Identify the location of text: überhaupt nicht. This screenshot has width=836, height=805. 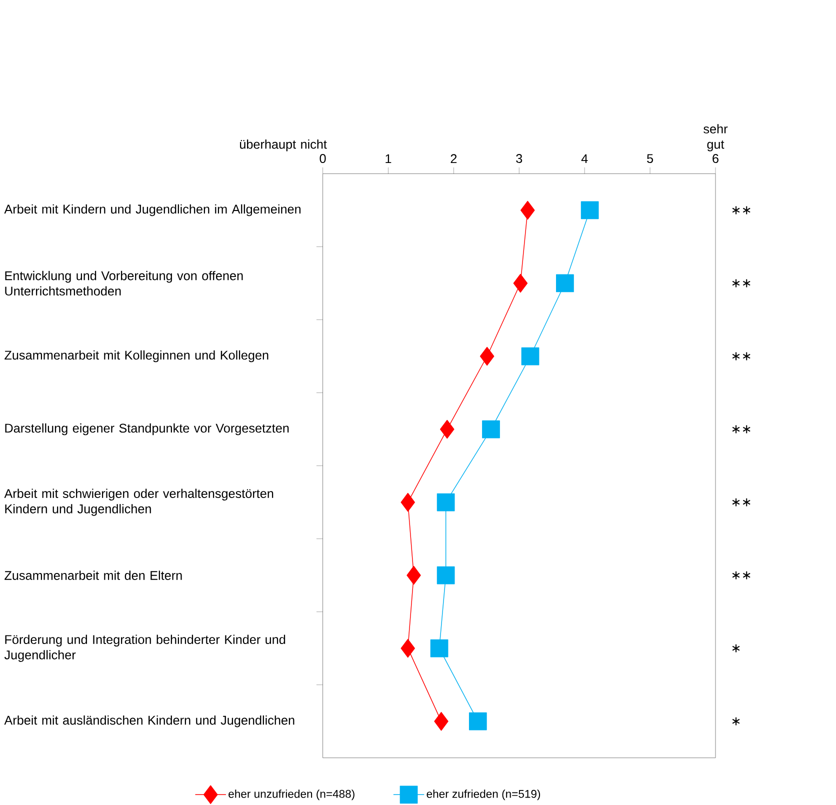
(283, 145).